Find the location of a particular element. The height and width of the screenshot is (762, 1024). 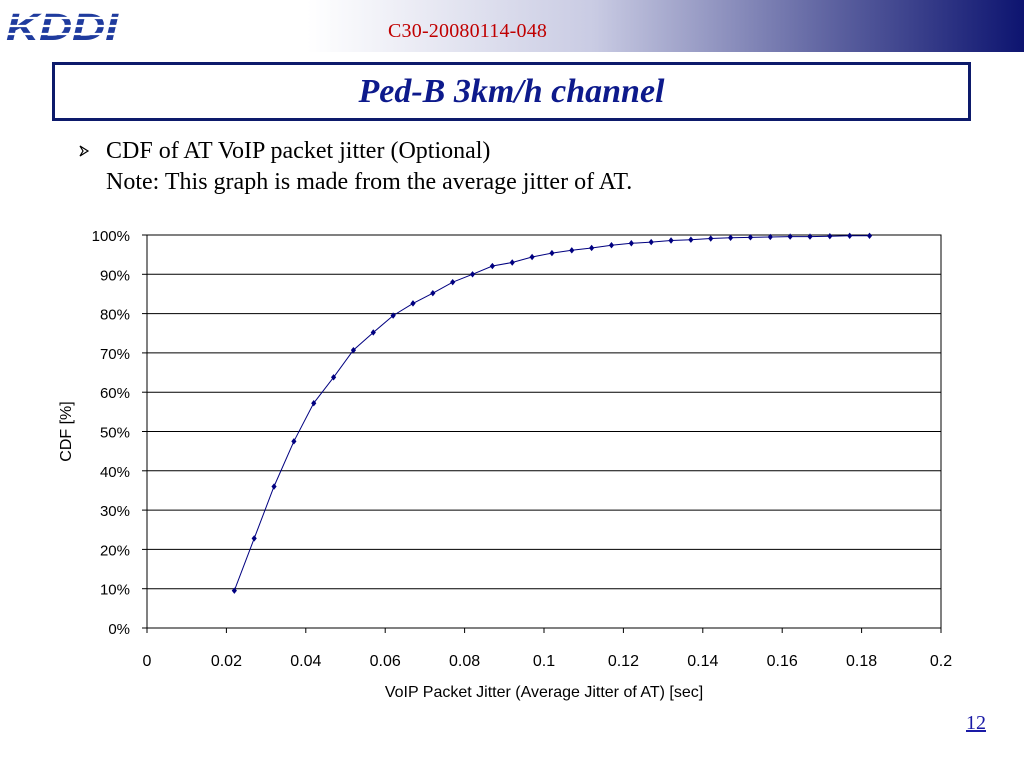

y-axis-label: CDF [%] is located at coordinates (66, 431).